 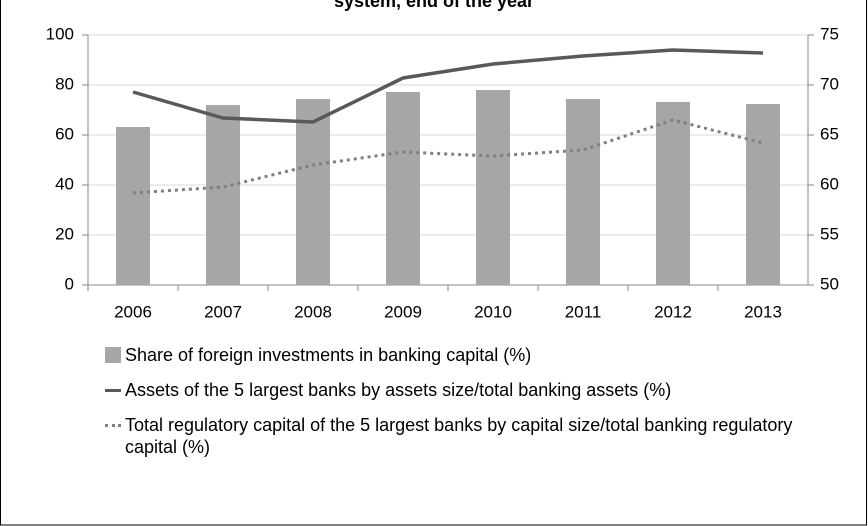 What do you see at coordinates (403, 311) in the screenshot?
I see `x-tick-label: 2009` at bounding box center [403, 311].